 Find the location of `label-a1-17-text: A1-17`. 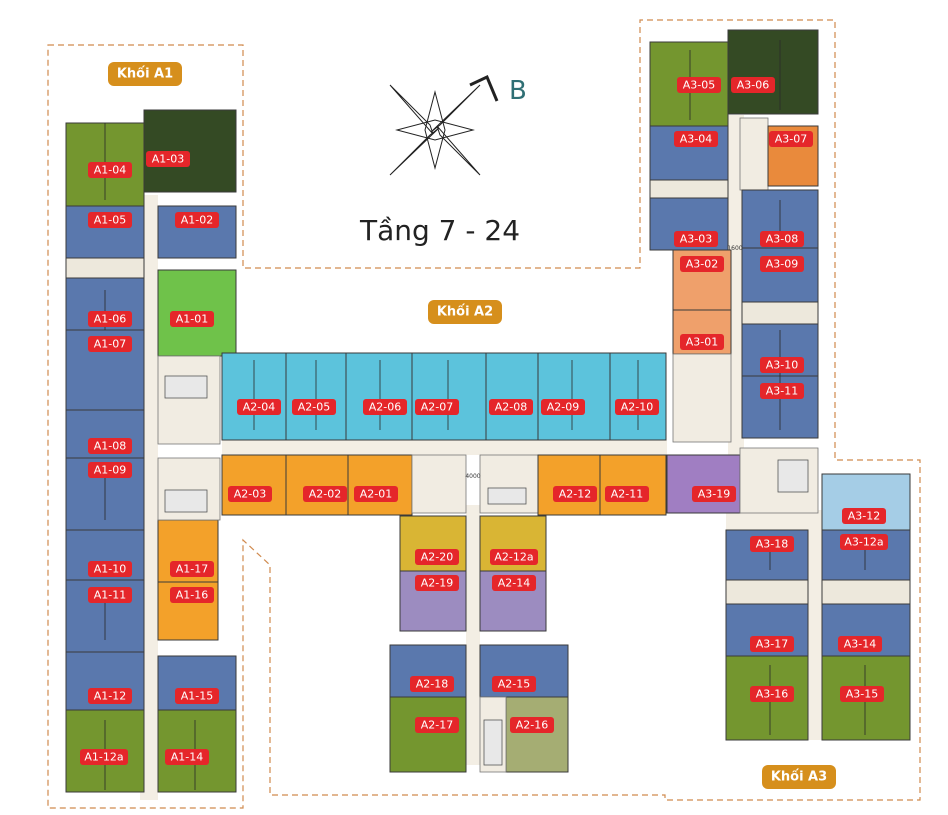

label-a1-17-text: A1-17 is located at coordinates (192, 569).